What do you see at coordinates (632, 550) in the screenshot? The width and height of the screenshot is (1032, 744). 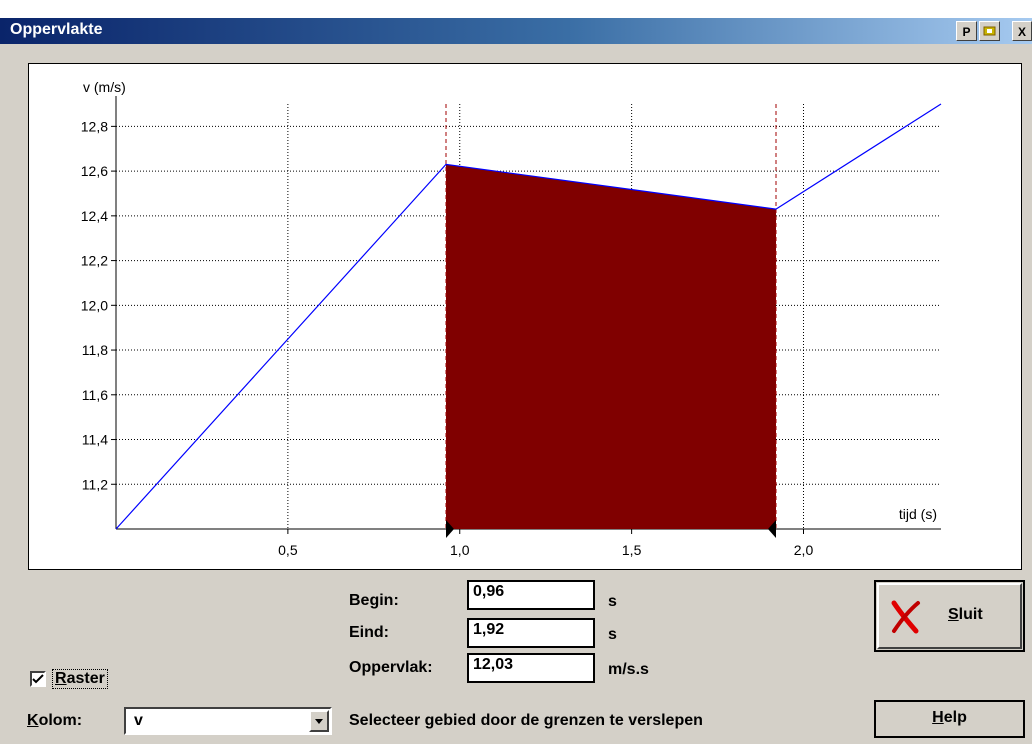 I see `x-tick-label: 1,5` at bounding box center [632, 550].